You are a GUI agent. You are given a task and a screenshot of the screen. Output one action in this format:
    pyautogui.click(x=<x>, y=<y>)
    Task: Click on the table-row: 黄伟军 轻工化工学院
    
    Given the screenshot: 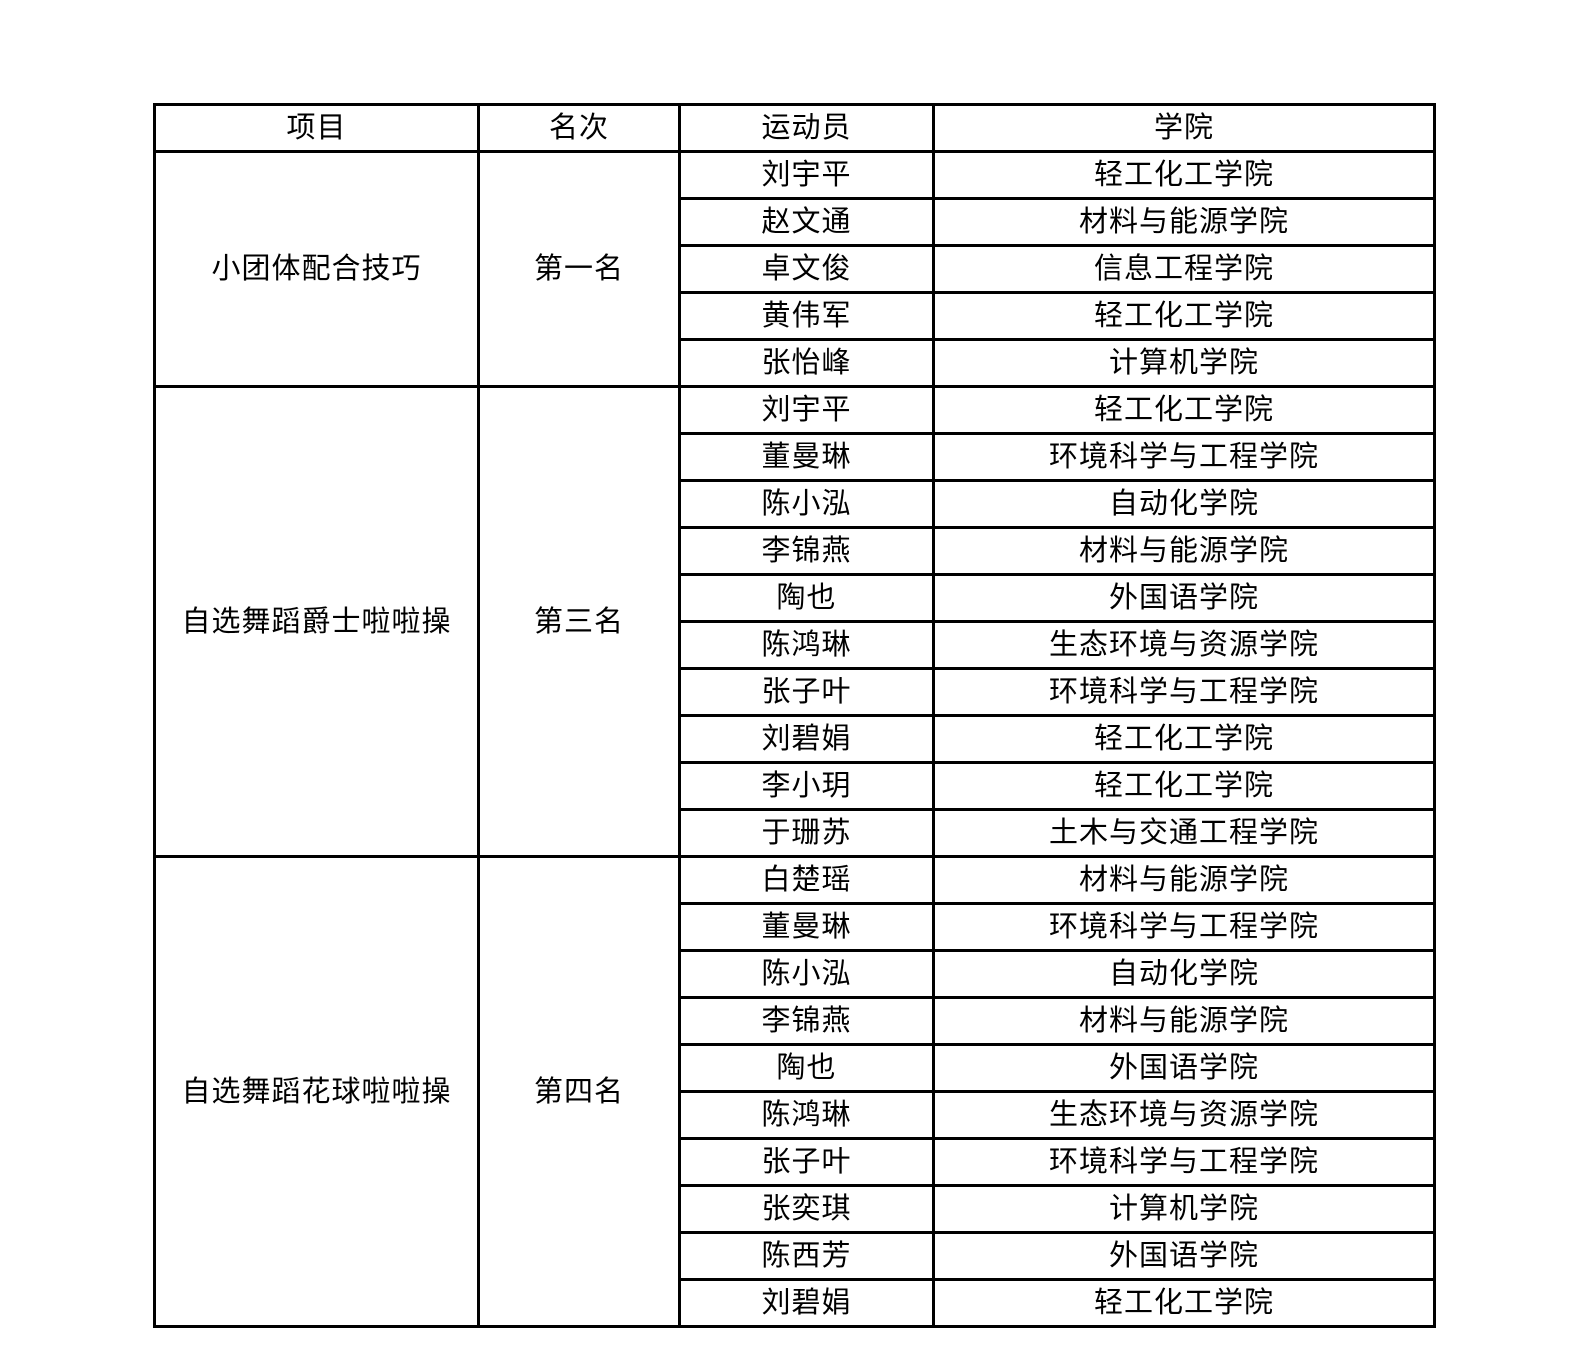 What is the action you would take?
    pyautogui.click(x=795, y=316)
    